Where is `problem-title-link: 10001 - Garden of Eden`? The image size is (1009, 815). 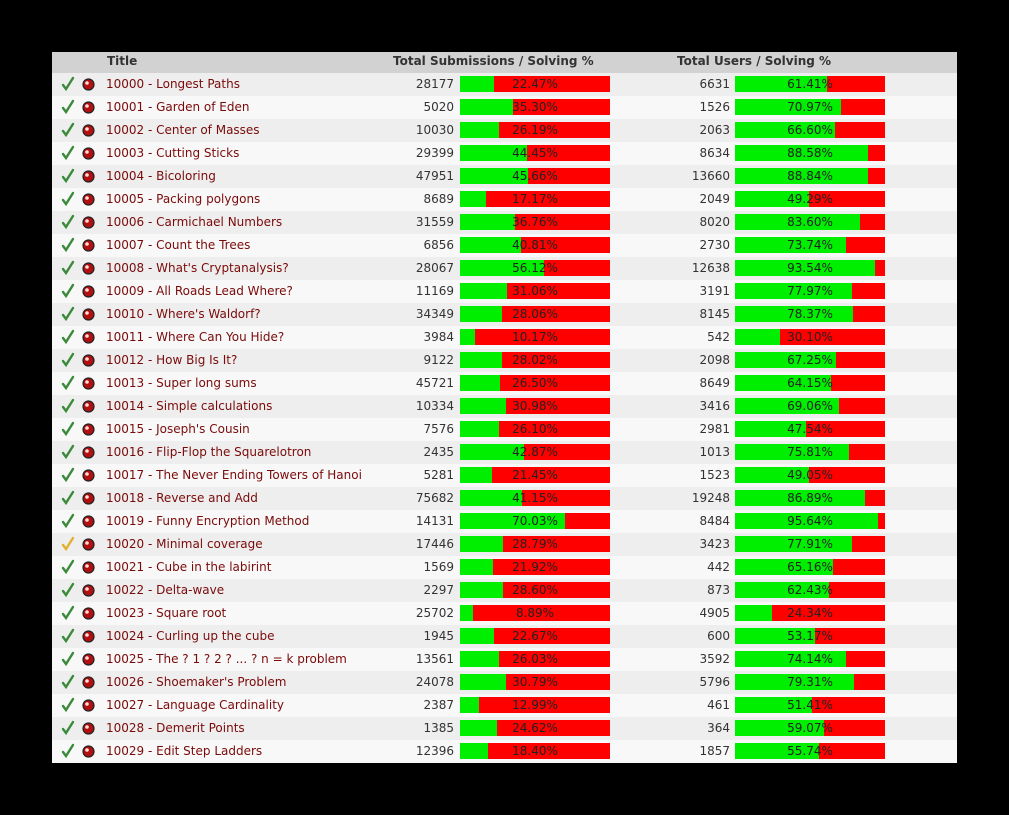 problem-title-link: 10001 - Garden of Eden is located at coordinates (178, 107).